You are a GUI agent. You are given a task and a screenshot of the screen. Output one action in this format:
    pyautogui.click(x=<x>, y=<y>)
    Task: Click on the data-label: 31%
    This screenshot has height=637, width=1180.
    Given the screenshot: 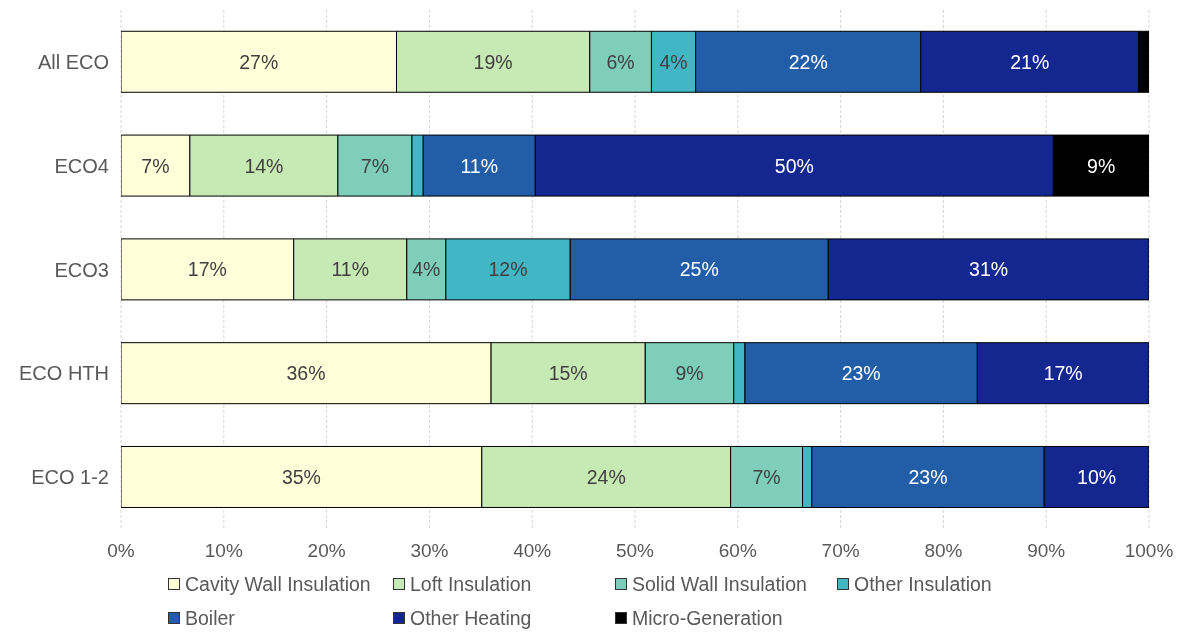 What is the action you would take?
    pyautogui.click(x=989, y=269)
    